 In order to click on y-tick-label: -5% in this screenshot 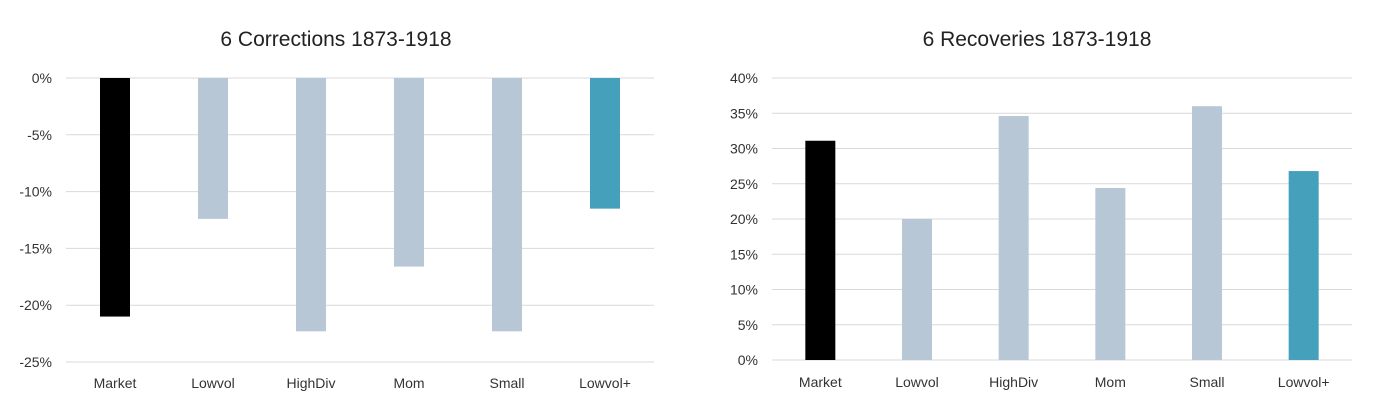, I will do `click(39, 135)`.